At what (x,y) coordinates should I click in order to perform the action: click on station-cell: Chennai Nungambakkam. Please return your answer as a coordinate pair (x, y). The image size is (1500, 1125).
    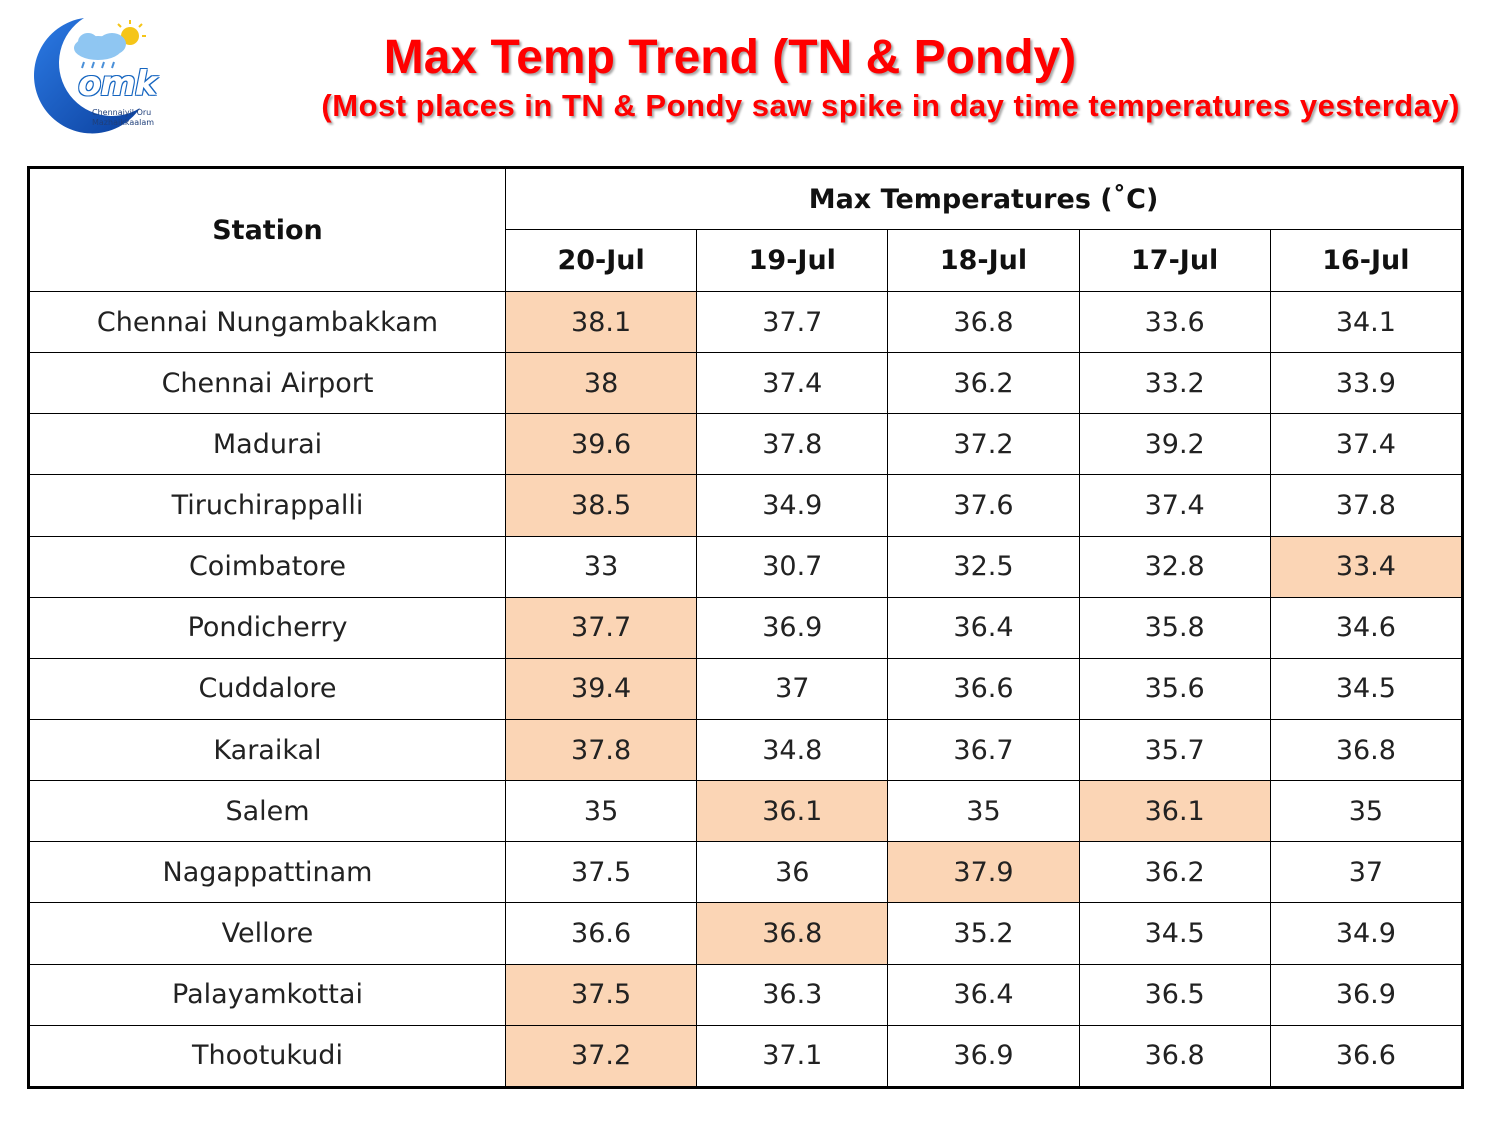
    Looking at the image, I should click on (267, 322).